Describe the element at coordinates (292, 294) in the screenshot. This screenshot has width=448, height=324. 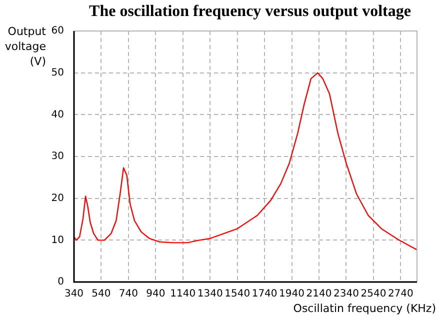
I see `x-tick-label: 1940` at that location.